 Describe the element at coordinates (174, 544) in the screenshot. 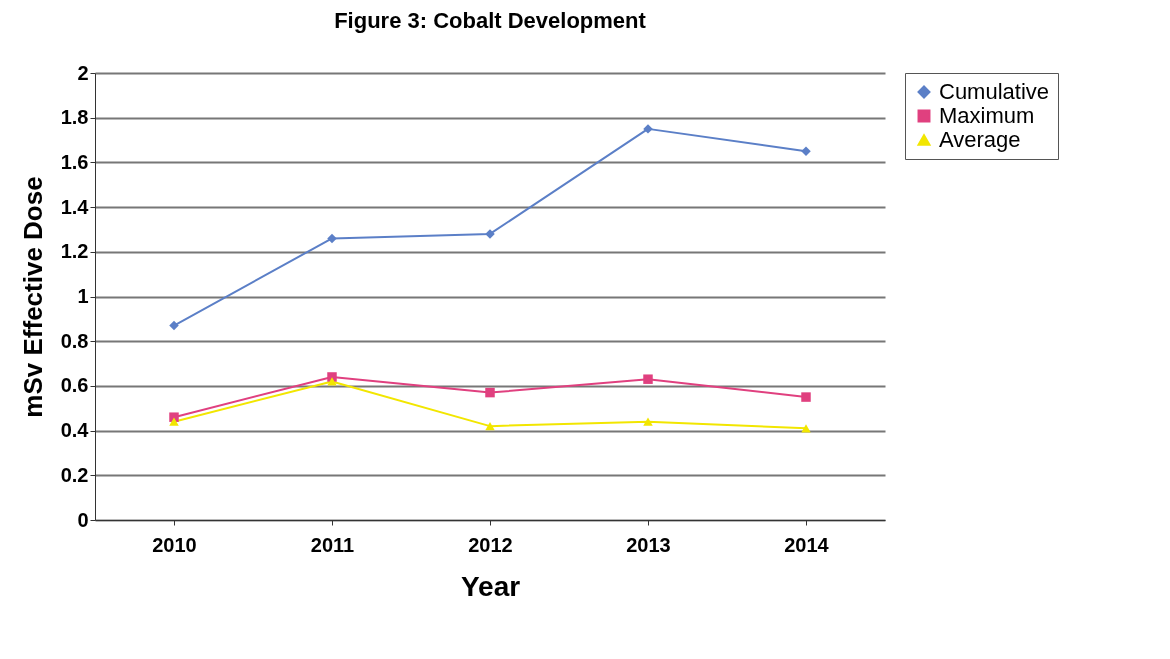

I see `x-tick-label: 2010` at that location.